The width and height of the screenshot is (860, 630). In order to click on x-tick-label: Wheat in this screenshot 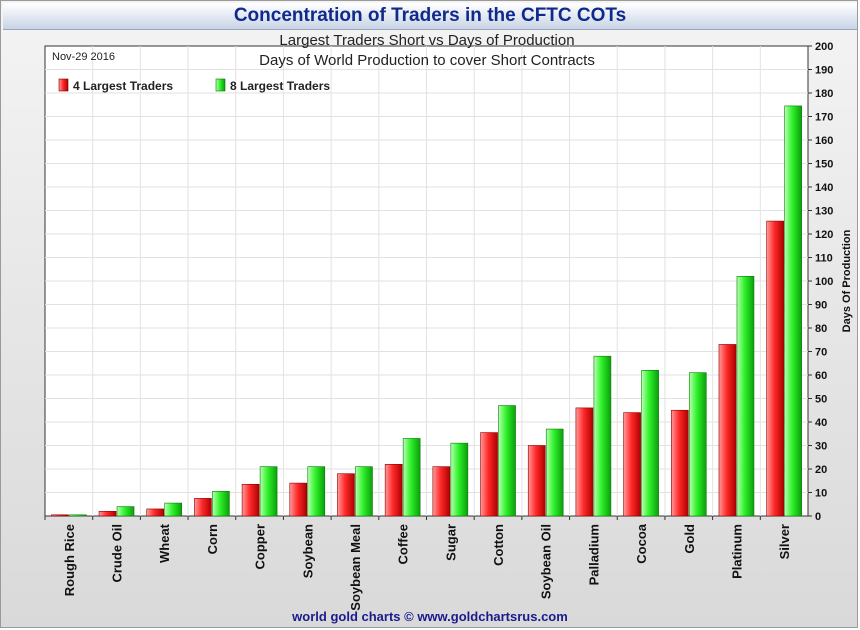, I will do `click(164, 543)`.